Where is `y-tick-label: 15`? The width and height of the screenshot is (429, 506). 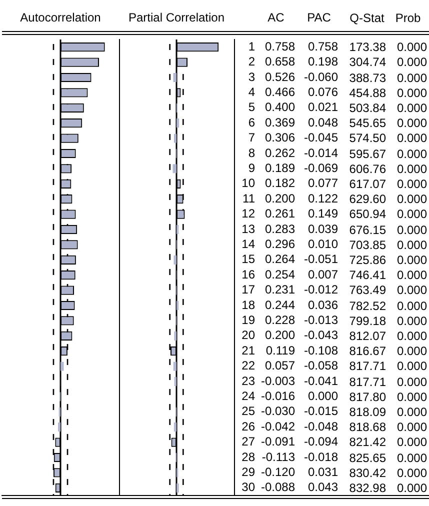 y-tick-label: 15 is located at coordinates (249, 259).